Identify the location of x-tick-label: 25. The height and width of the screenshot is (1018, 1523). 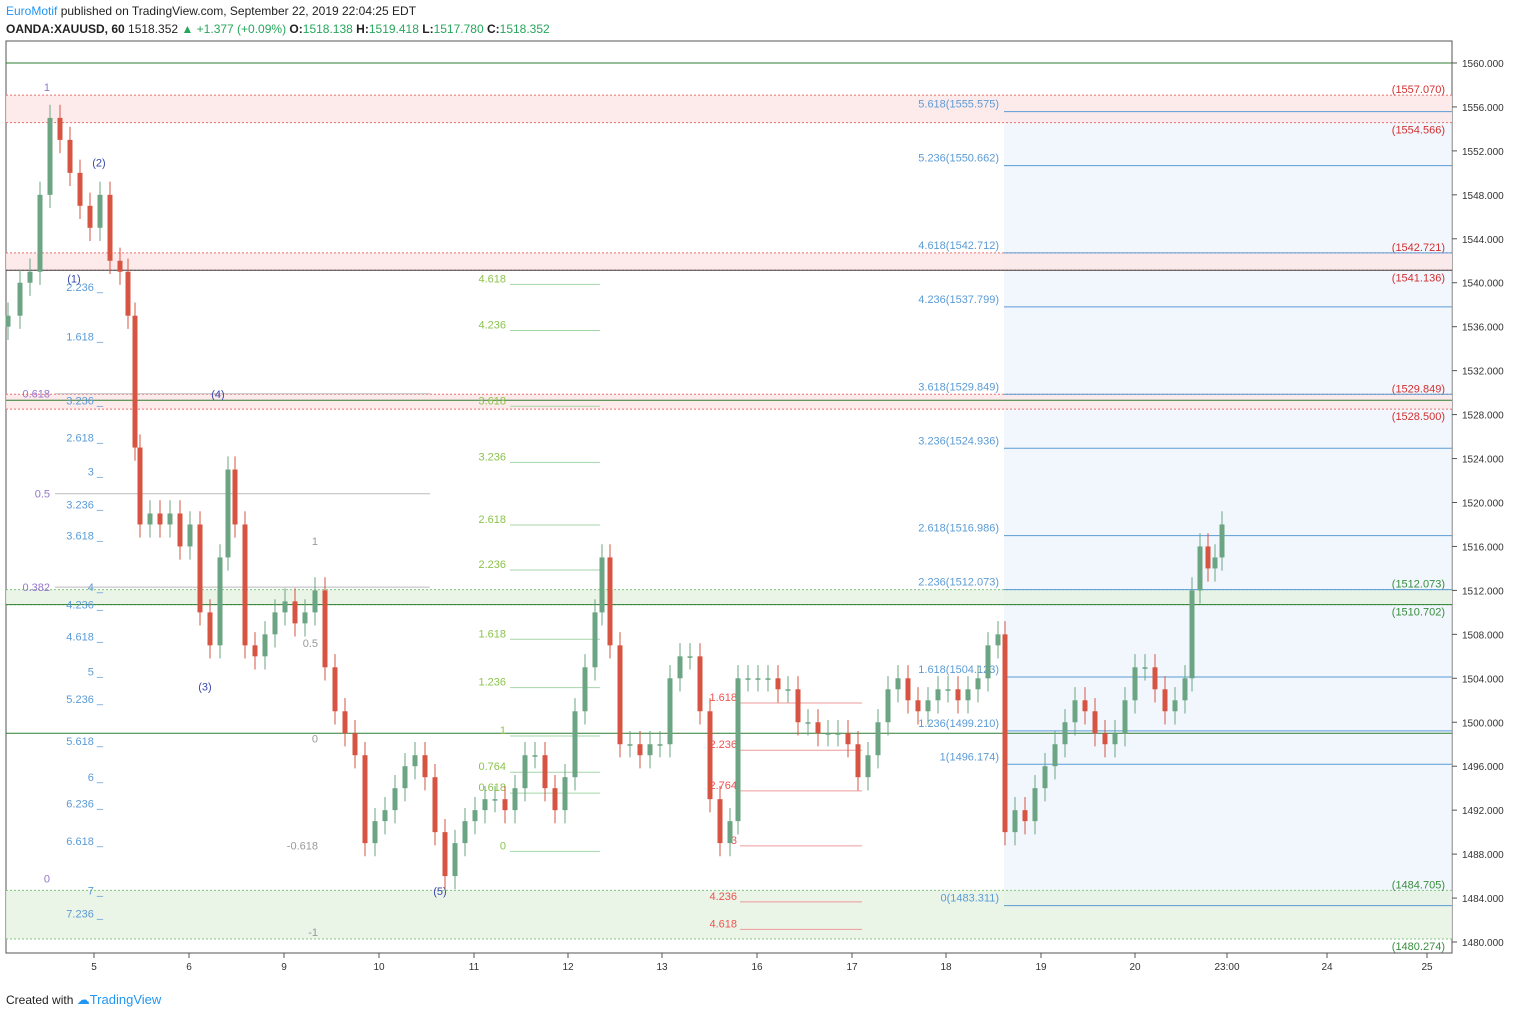
(1427, 967).